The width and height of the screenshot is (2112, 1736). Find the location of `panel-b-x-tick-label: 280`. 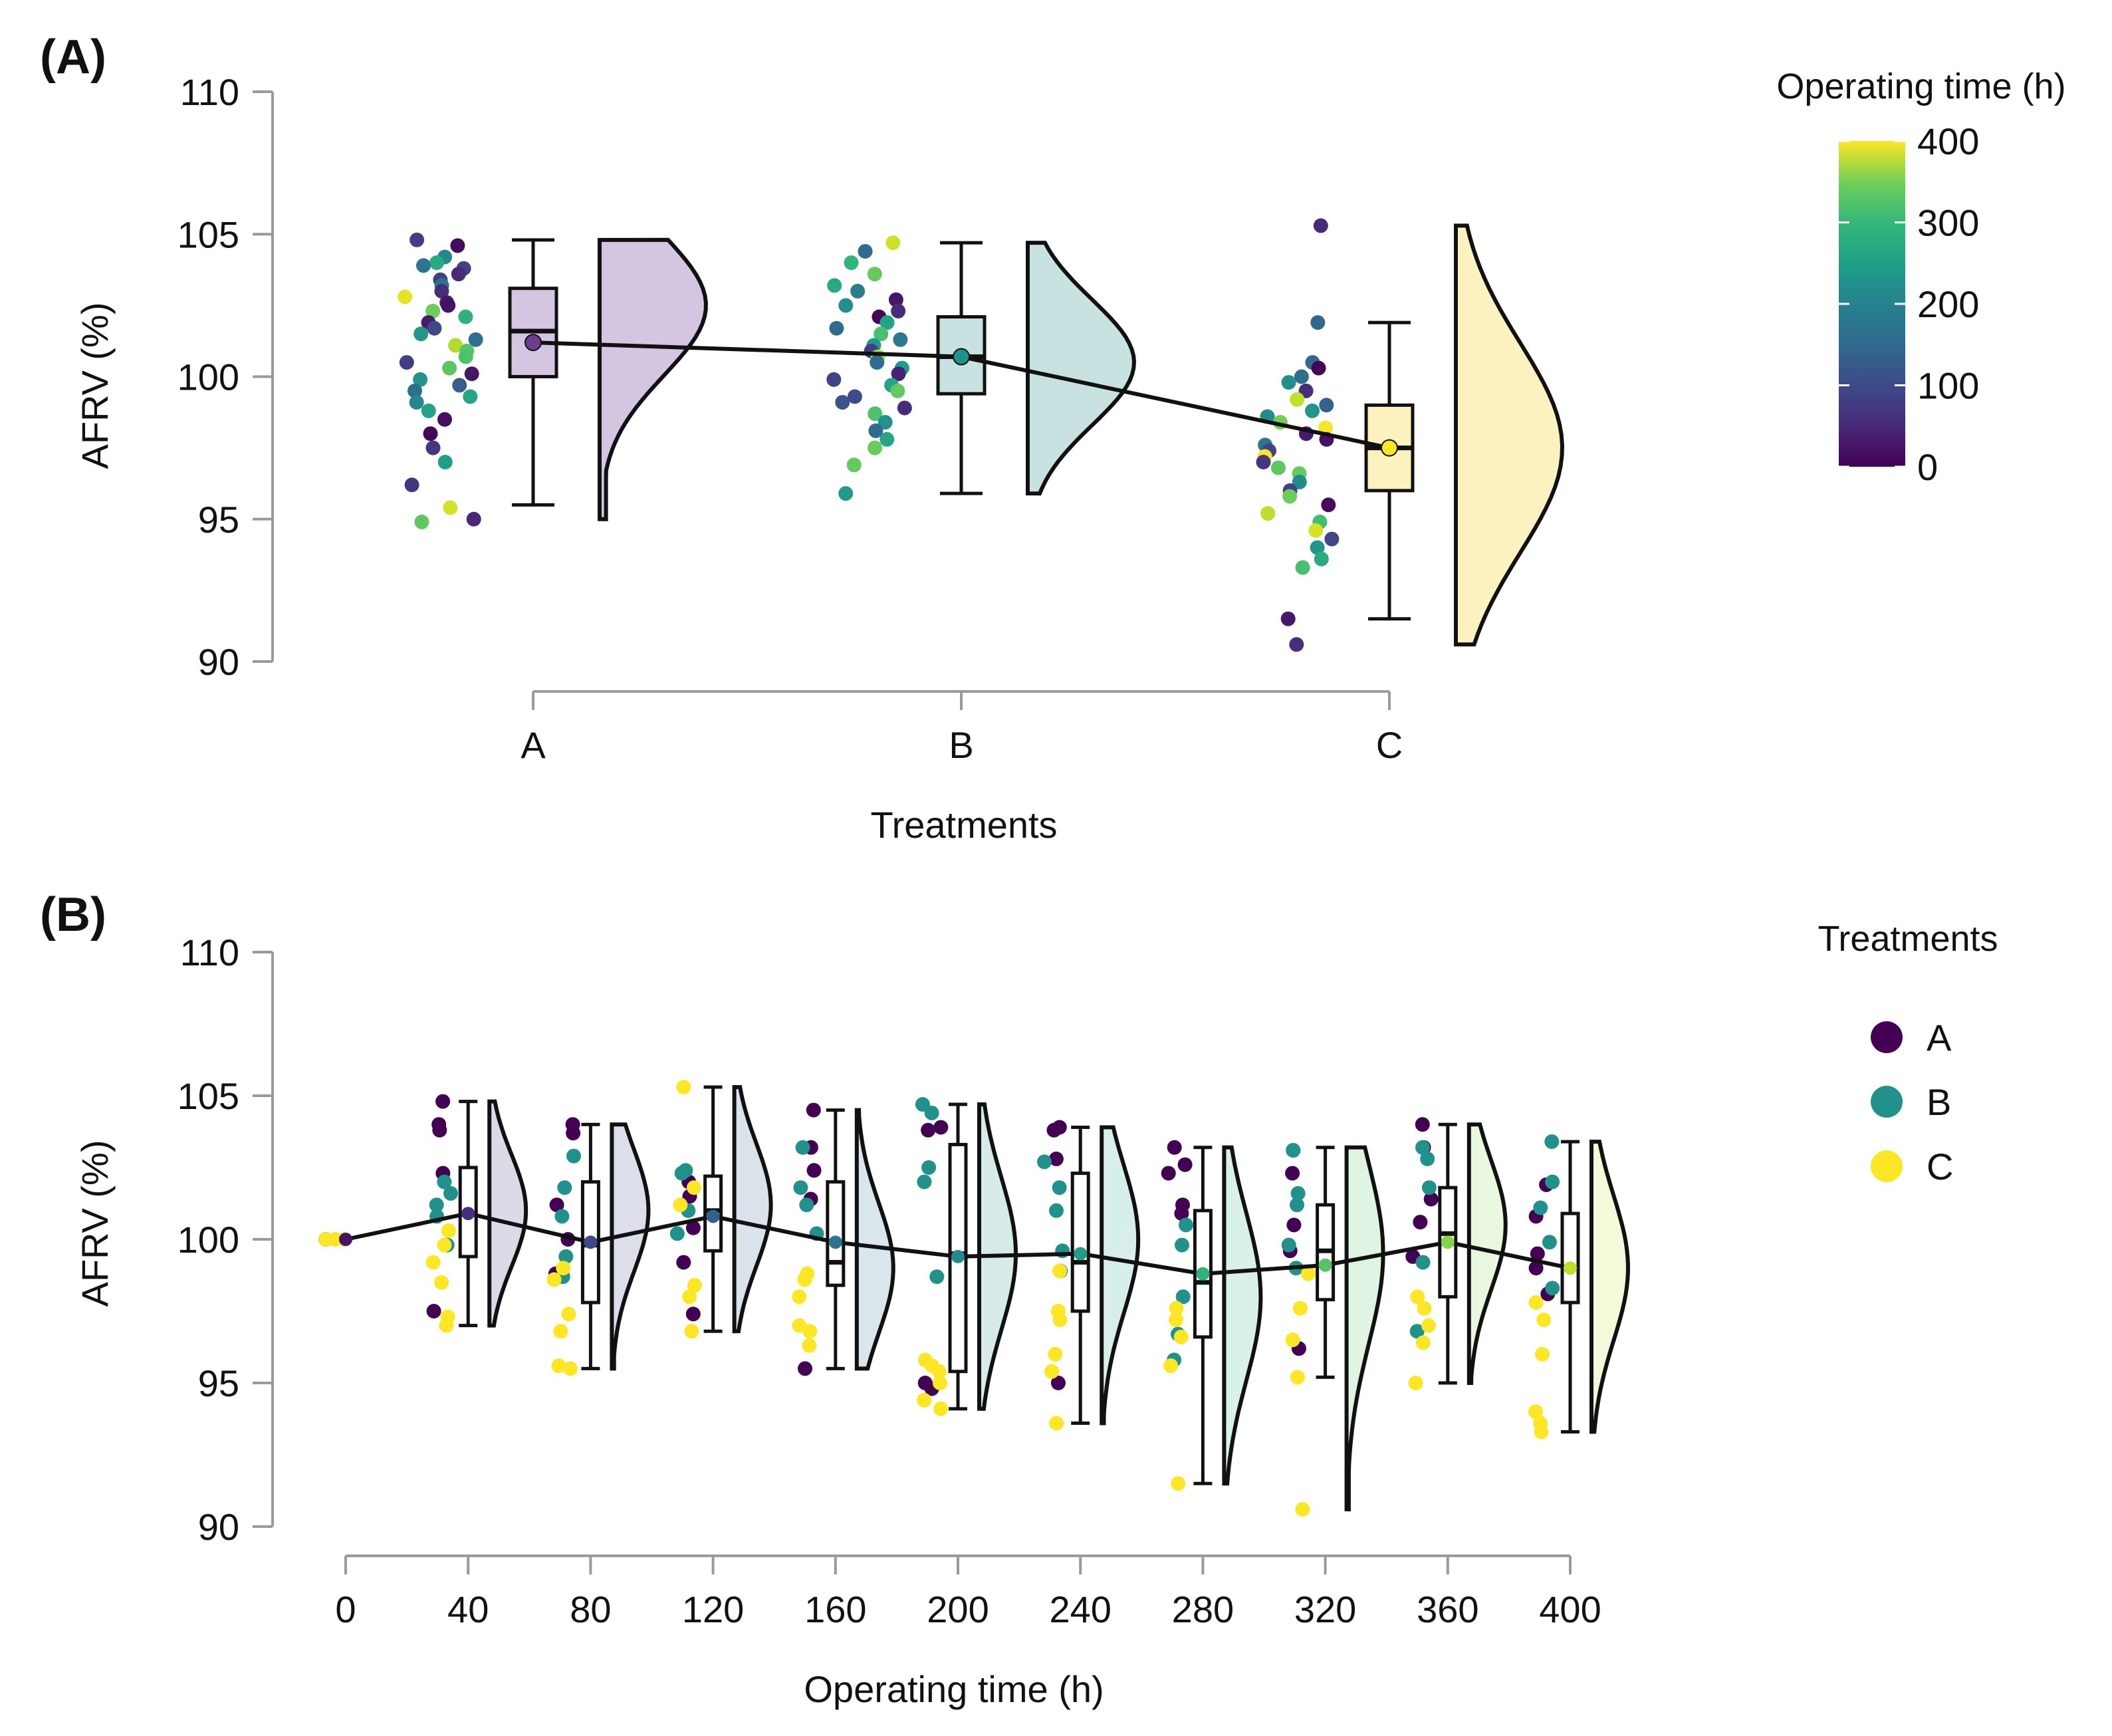

panel-b-x-tick-label: 280 is located at coordinates (1203, 1609).